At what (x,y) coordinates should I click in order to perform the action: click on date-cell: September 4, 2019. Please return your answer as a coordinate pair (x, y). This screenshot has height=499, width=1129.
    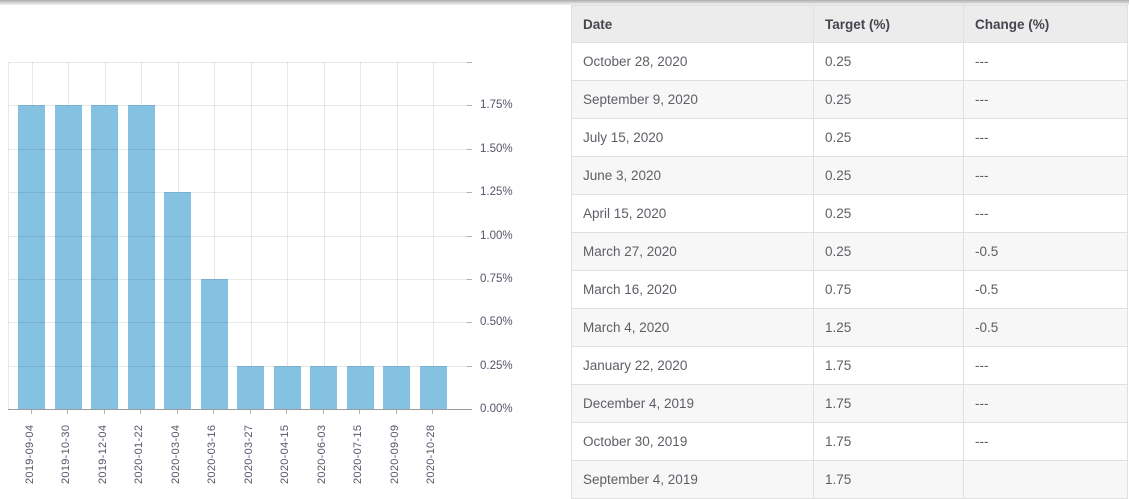
    Looking at the image, I should click on (692, 479).